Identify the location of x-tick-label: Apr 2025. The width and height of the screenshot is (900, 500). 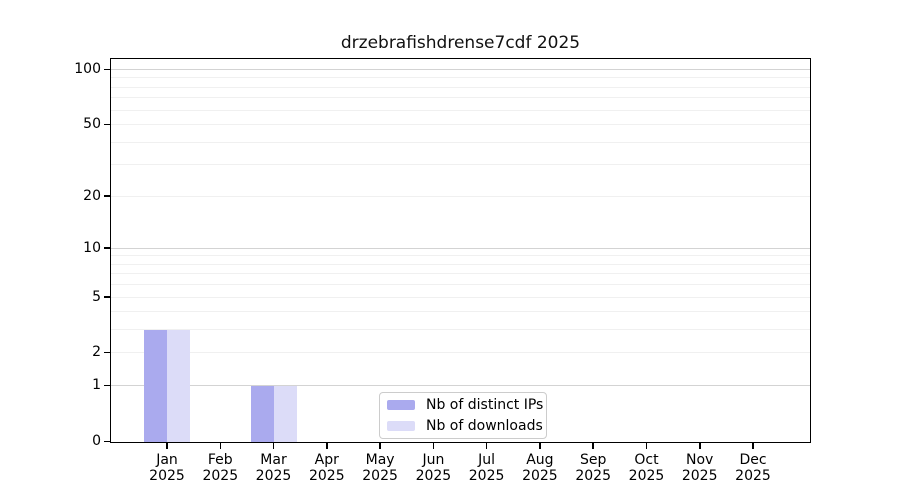
(327, 468).